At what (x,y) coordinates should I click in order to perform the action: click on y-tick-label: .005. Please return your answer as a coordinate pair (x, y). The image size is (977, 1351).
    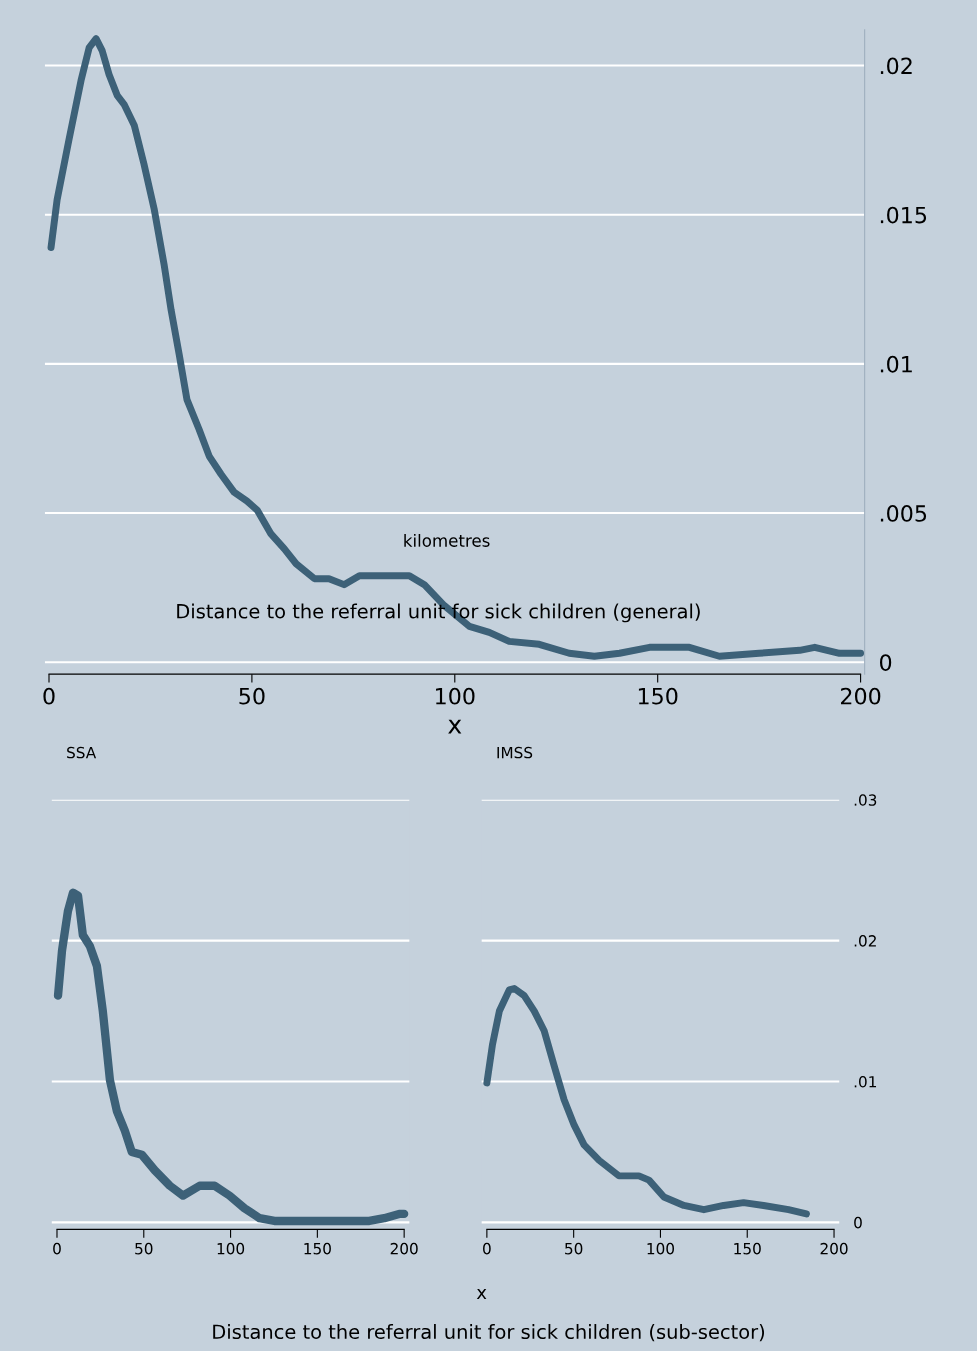
    Looking at the image, I should click on (903, 513).